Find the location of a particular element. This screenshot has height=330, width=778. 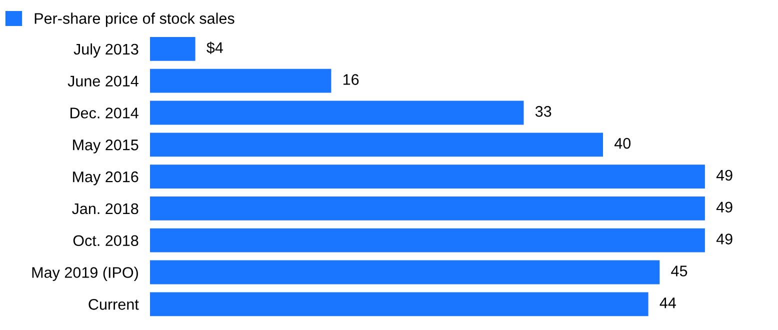

legend-label: Per-share price of stock sales is located at coordinates (134, 19).